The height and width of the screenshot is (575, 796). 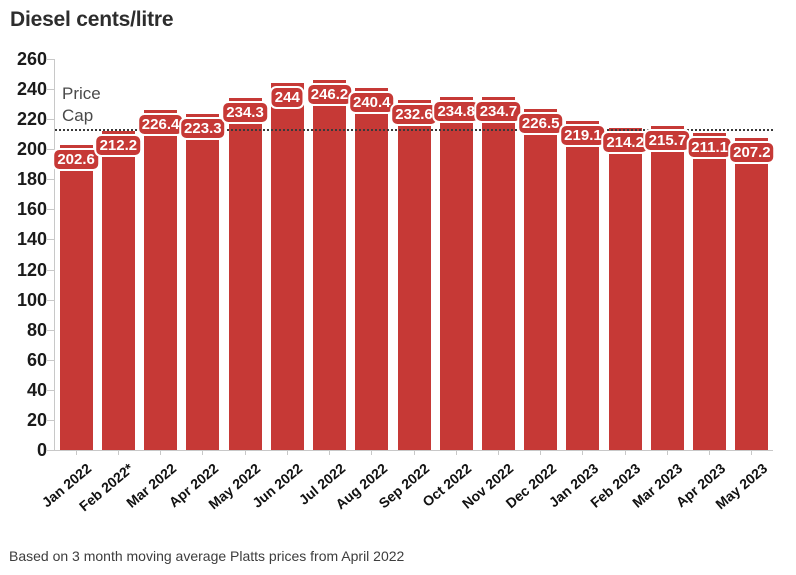 I want to click on bar-value-label: 202.6, so click(x=76, y=160).